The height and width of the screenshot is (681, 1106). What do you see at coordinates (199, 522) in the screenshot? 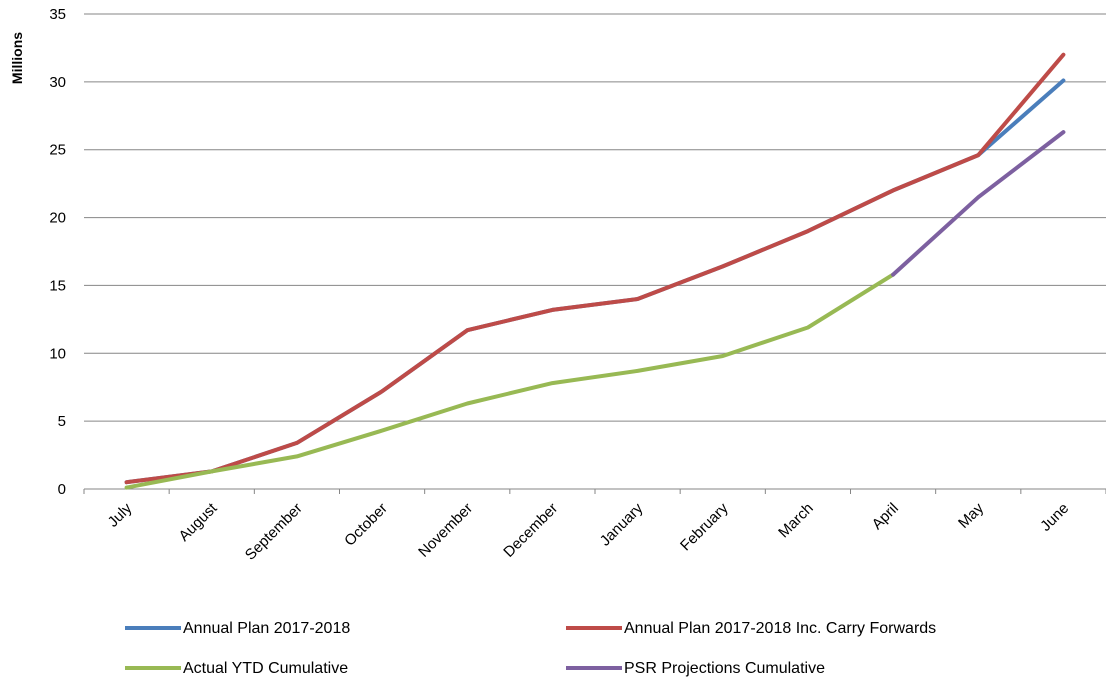
I see `x-tick-label: August` at bounding box center [199, 522].